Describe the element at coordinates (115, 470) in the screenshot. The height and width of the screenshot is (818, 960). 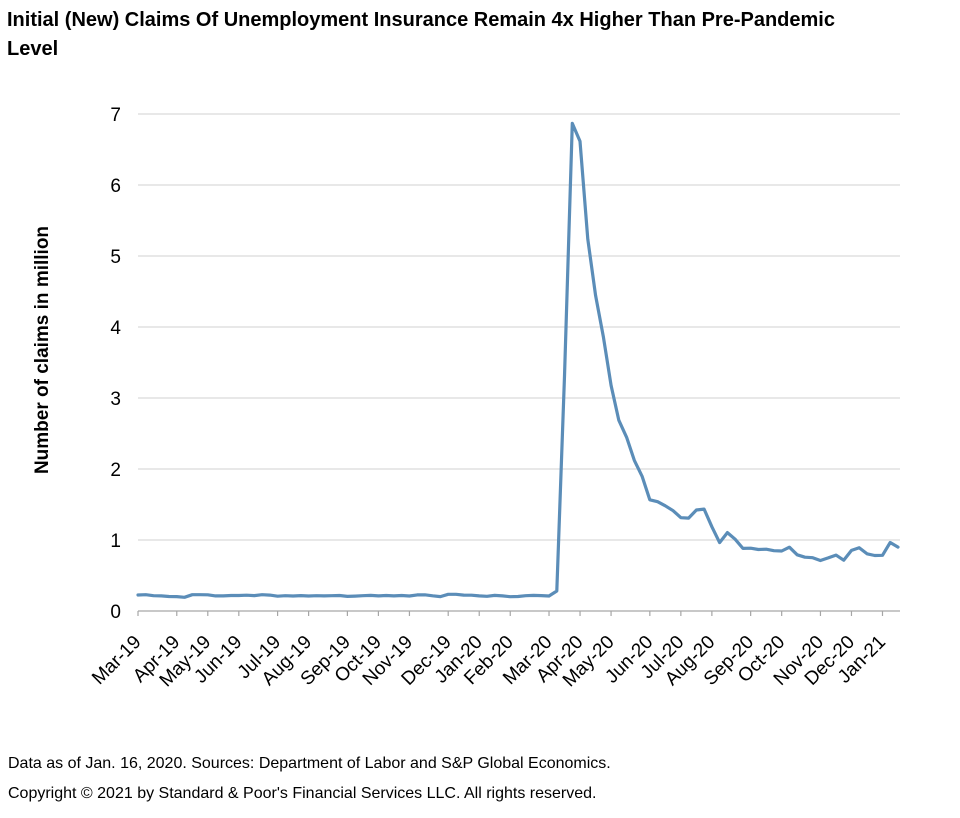
I see `y-tick-label-2: 2` at that location.